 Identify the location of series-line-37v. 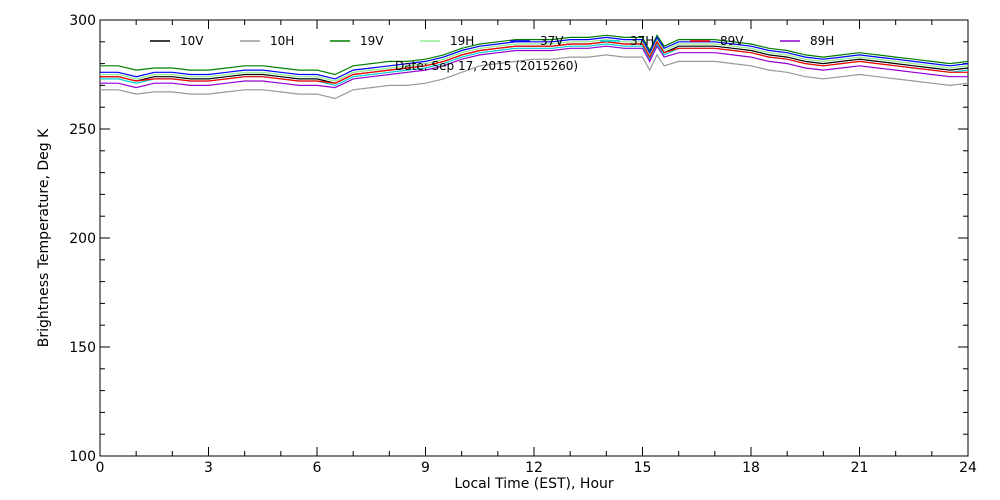
(534, 58).